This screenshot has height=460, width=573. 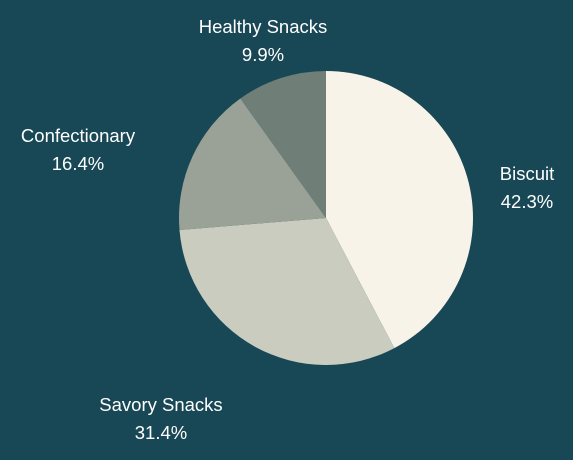 What do you see at coordinates (263, 54) in the screenshot?
I see `slice-percent-healthy-snacks: 9.9%` at bounding box center [263, 54].